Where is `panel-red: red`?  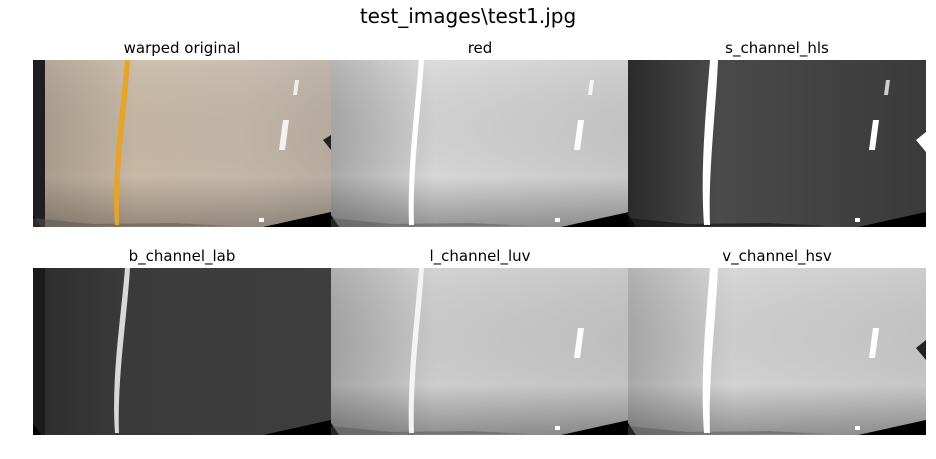 panel-red: red is located at coordinates (480, 133).